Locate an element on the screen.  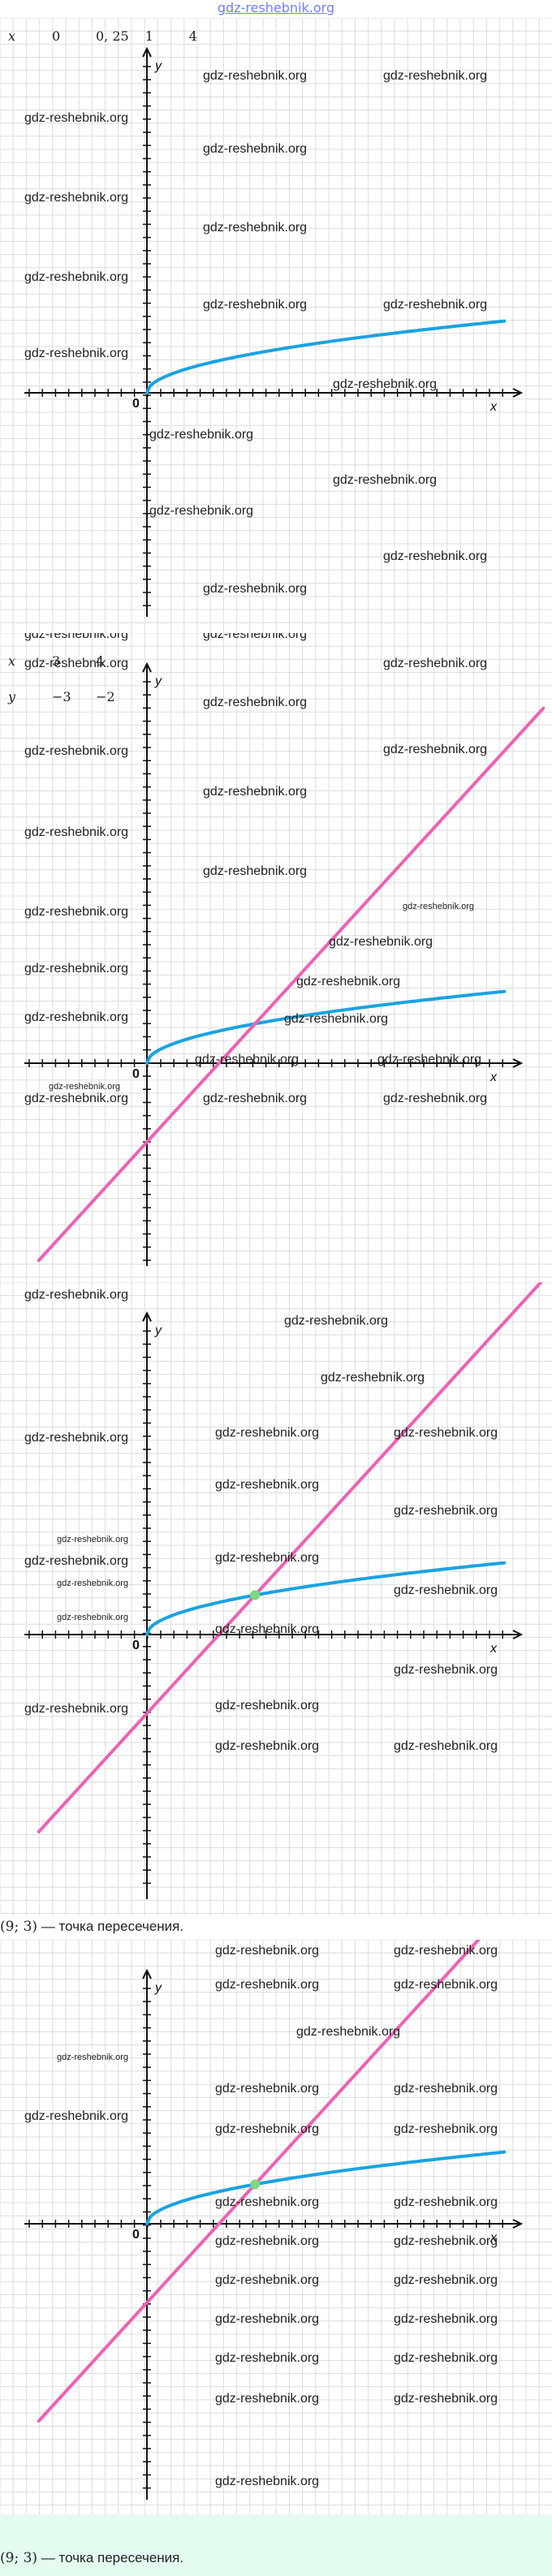
table-cell: 3 is located at coordinates (56, 661).